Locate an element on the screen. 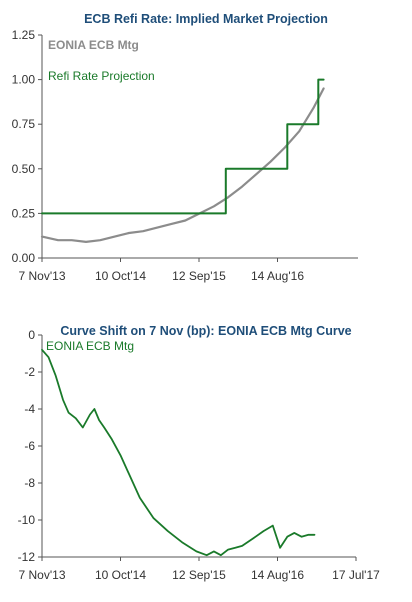 This screenshot has height=602, width=412. y-tick-label: 0.50 is located at coordinates (24, 169).